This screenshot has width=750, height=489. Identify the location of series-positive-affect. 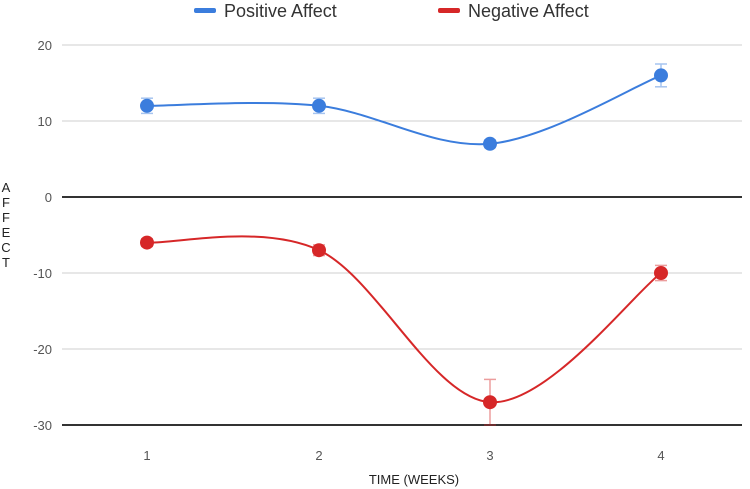
(404, 107).